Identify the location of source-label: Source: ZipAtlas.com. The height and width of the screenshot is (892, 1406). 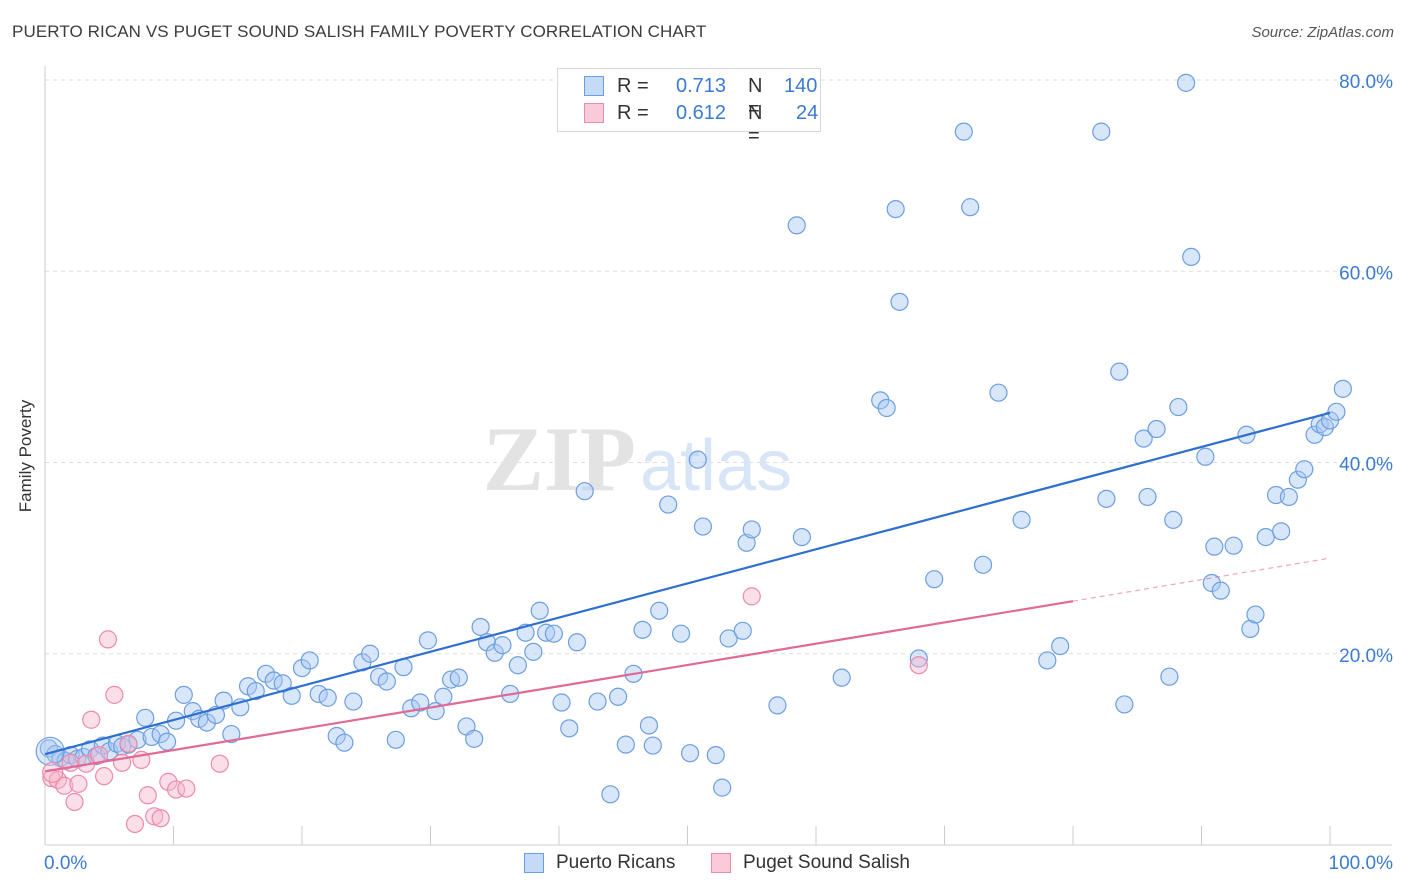
(1322, 32).